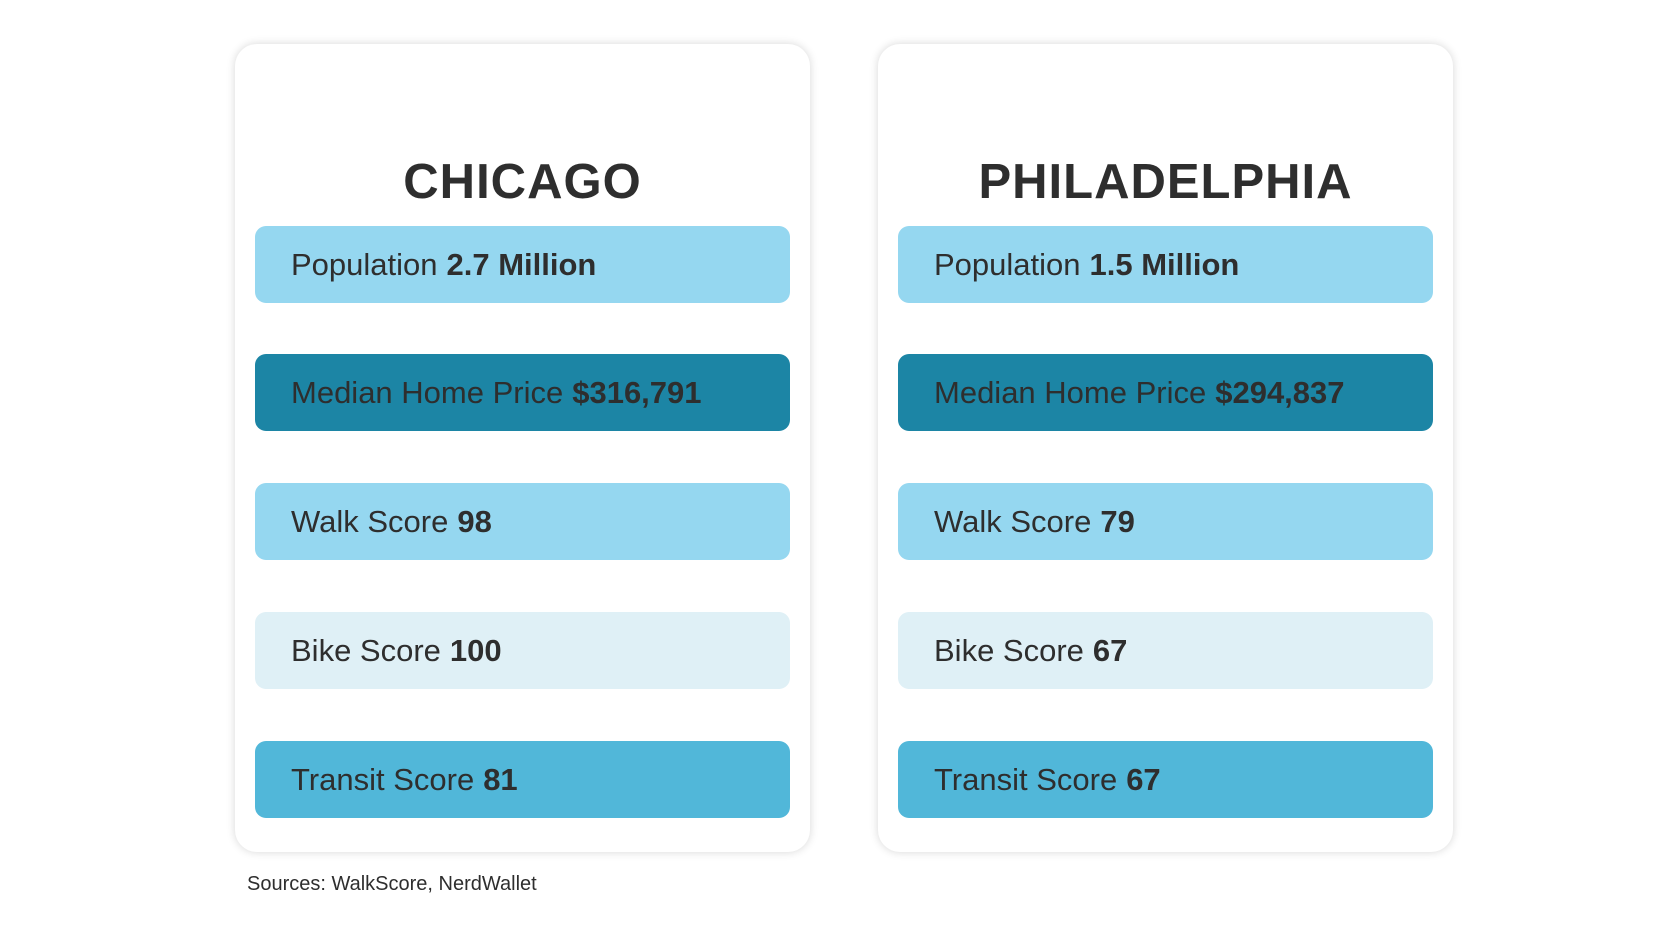 This screenshot has height=931, width=1667. I want to click on city-title: CHICAGO, so click(522, 182).